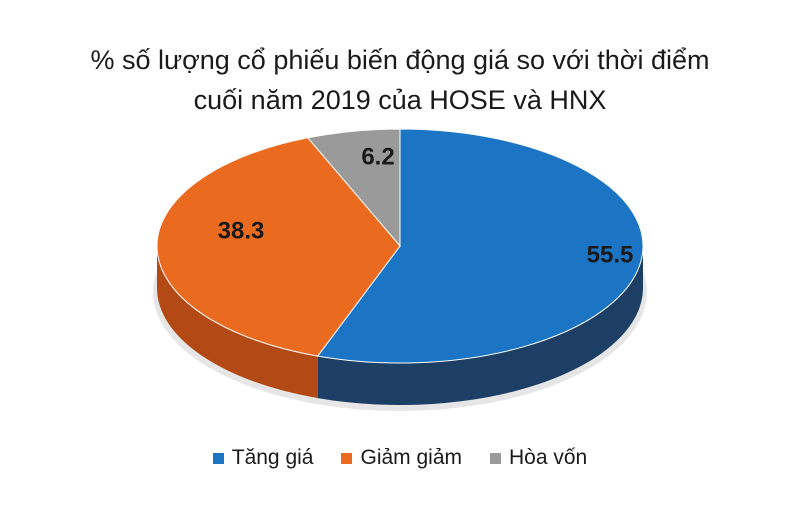  Describe the element at coordinates (237, 322) in the screenshot. I see `slice-giam-gia-side` at that location.